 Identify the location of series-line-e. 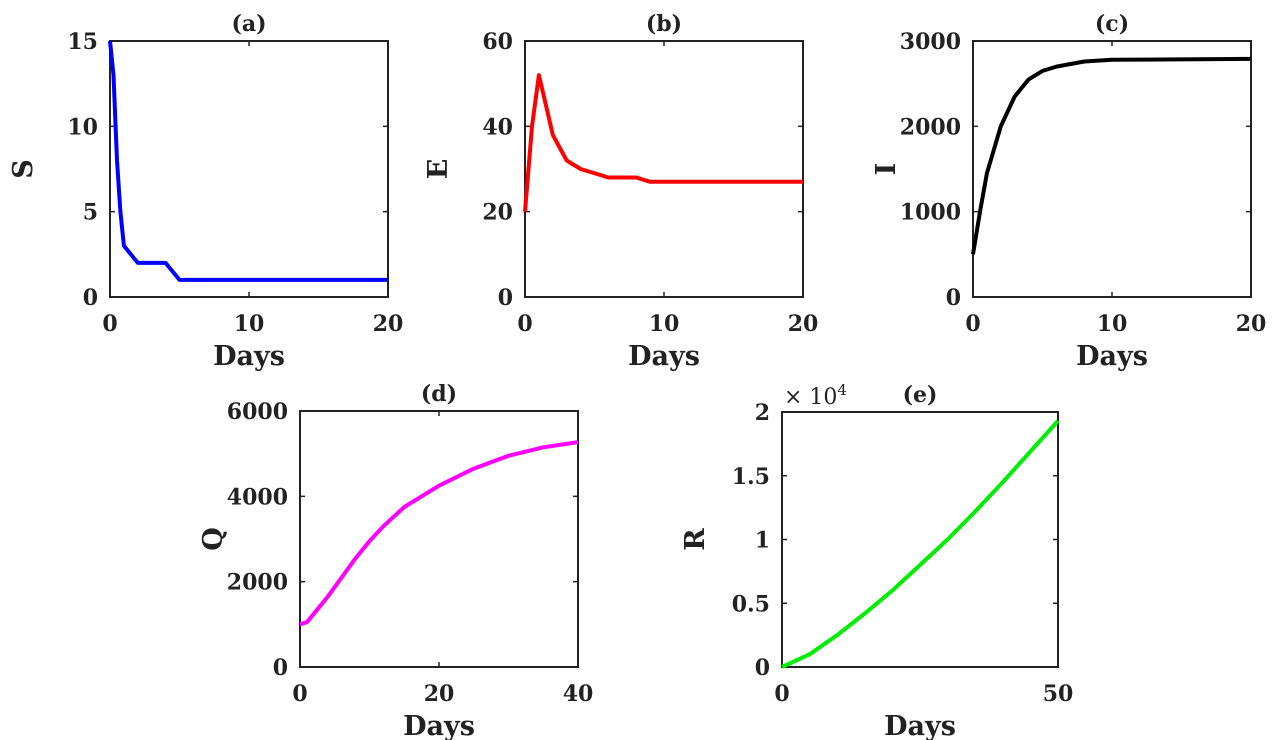
(663, 142).